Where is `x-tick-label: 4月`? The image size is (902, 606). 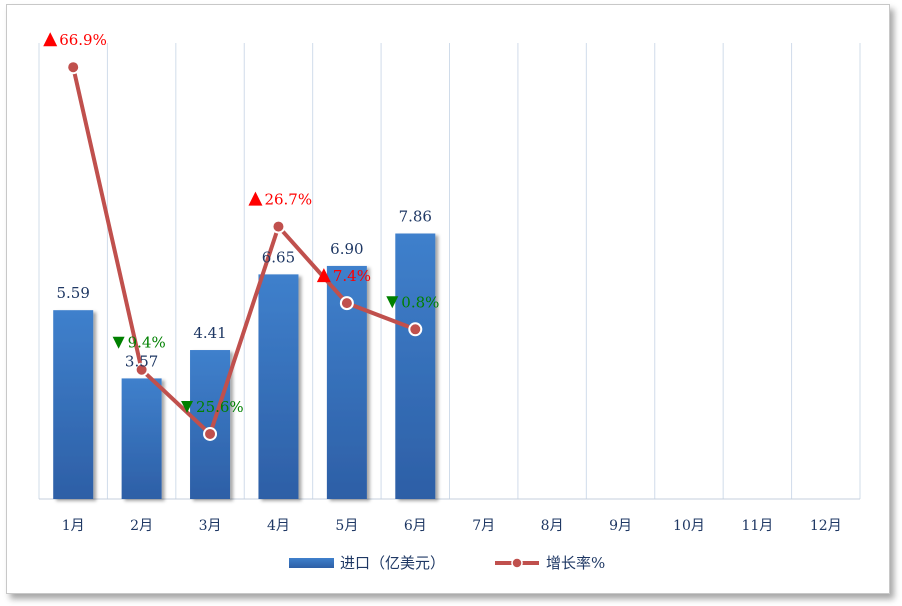 x-tick-label: 4月 is located at coordinates (278, 526).